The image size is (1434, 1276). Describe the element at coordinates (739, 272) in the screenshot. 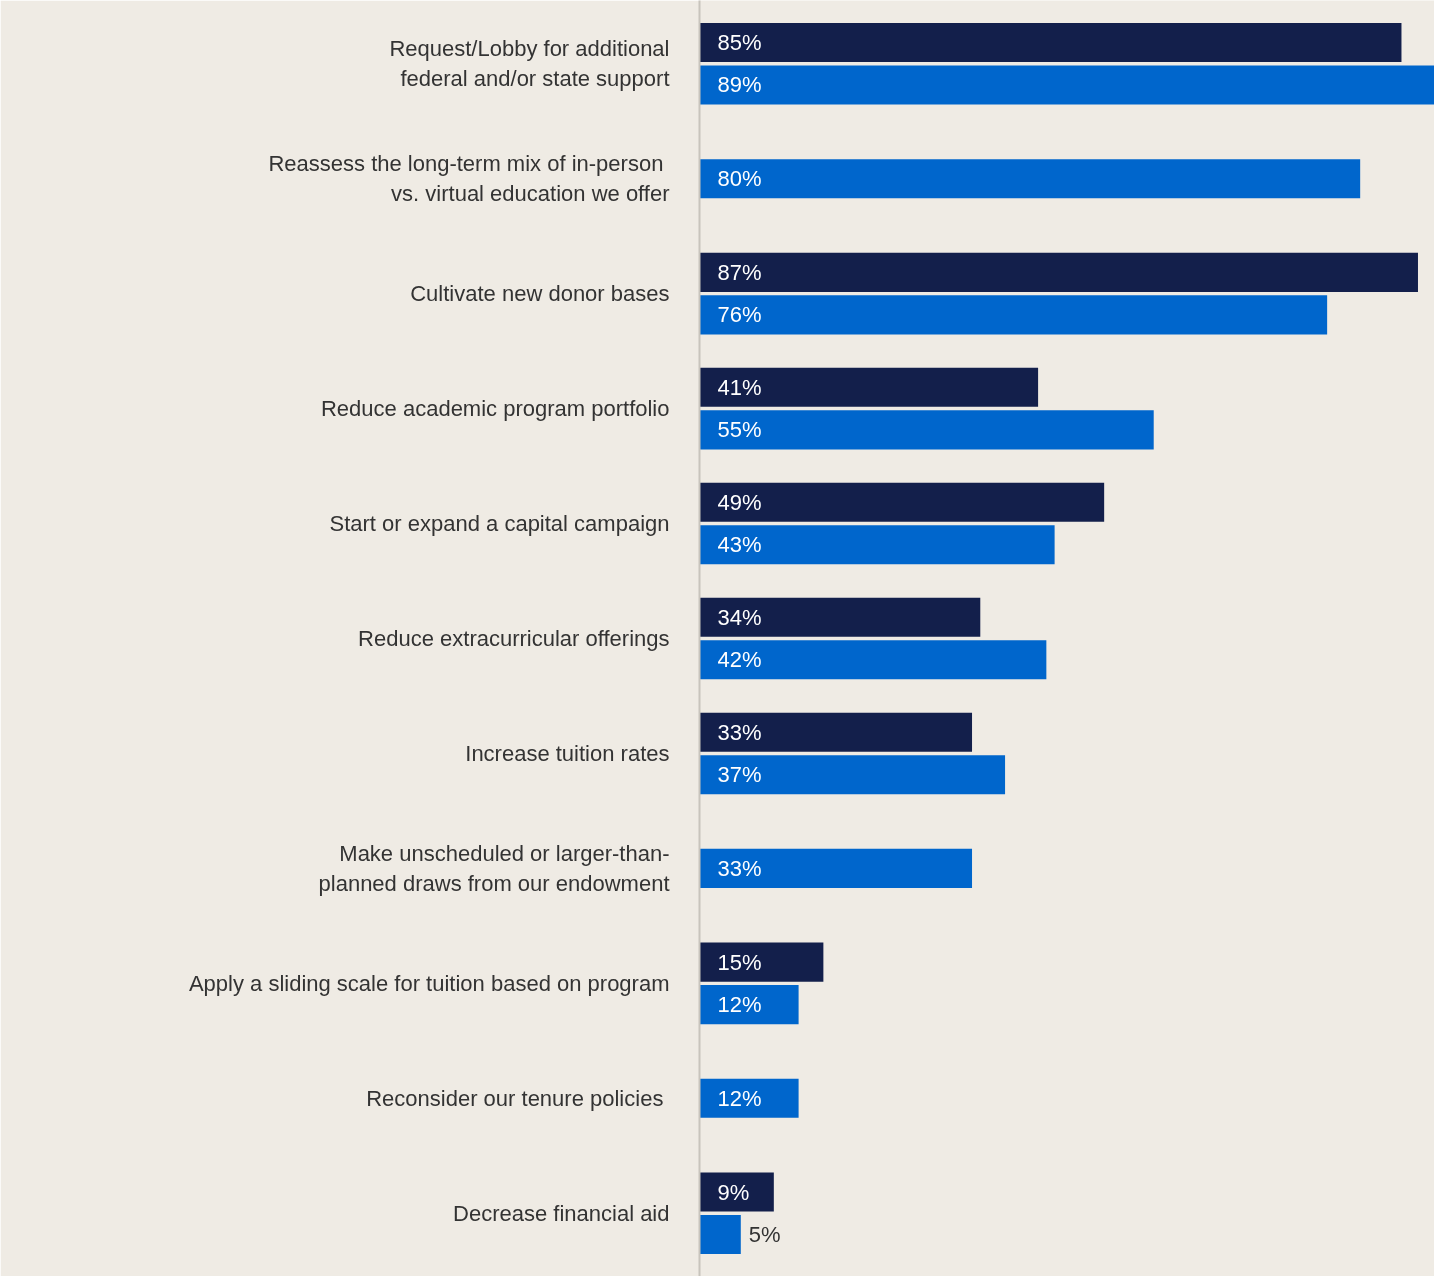

I see `data-label: 87%` at that location.